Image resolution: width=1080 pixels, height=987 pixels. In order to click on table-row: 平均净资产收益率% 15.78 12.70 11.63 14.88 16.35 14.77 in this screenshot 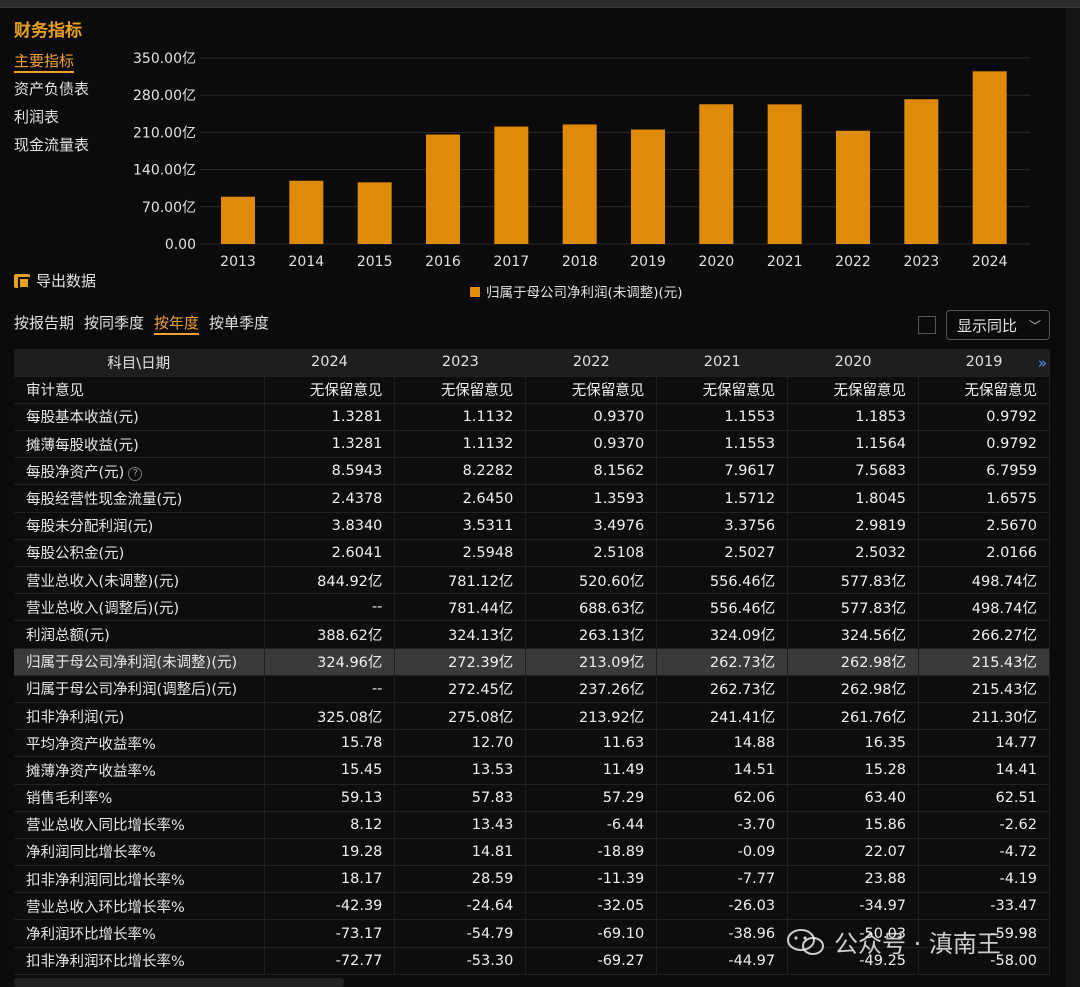, I will do `click(532, 743)`.